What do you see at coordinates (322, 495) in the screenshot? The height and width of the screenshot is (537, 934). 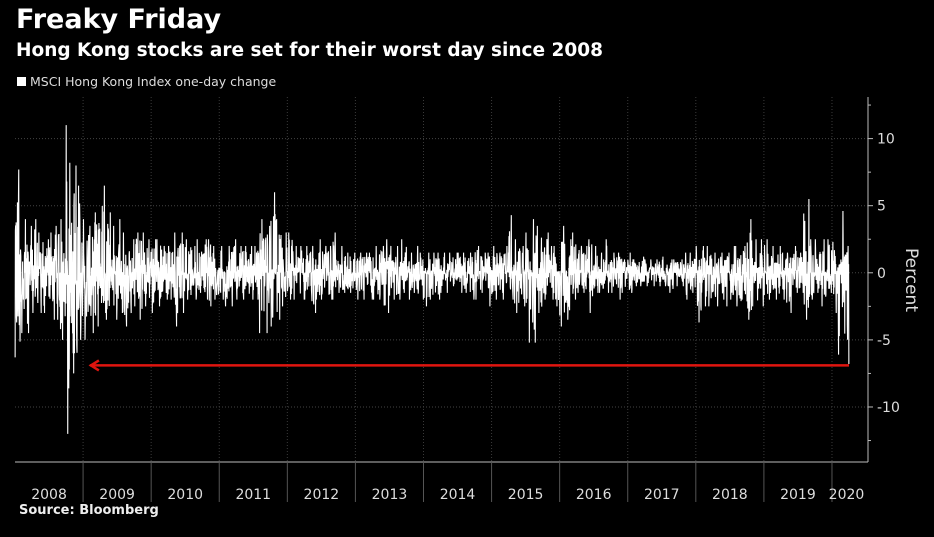 I see `x-tick-label: 2012` at bounding box center [322, 495].